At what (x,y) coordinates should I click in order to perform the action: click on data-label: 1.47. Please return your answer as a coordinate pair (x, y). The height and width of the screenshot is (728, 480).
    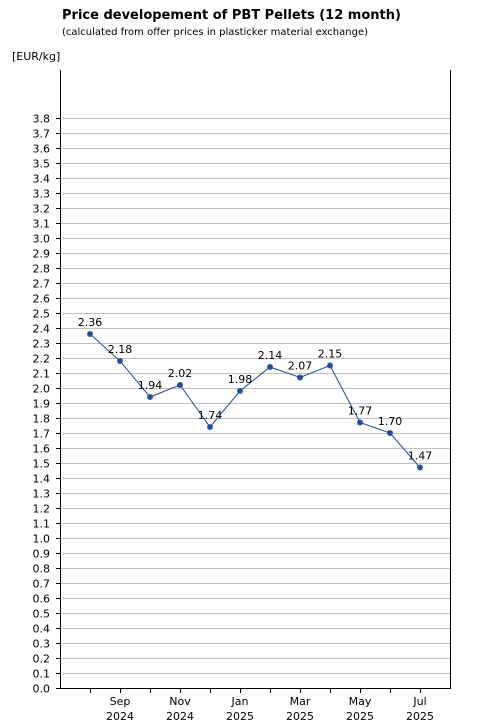
    Looking at the image, I should click on (420, 456).